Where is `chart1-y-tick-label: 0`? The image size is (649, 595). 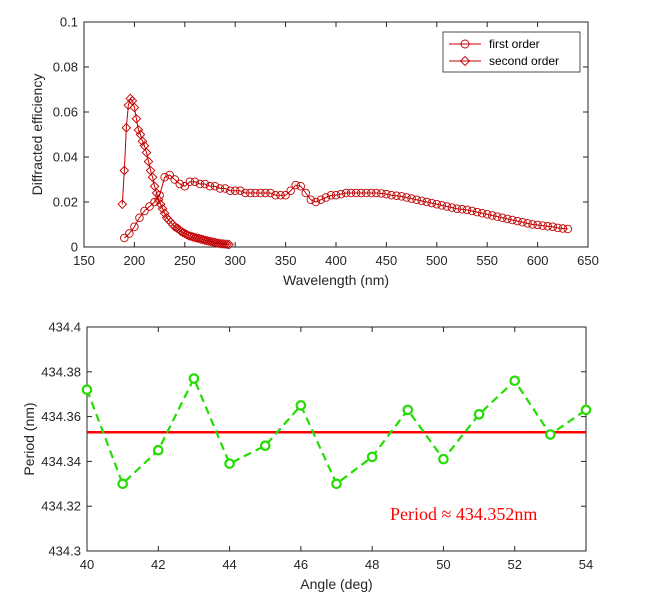 chart1-y-tick-label: 0 is located at coordinates (74, 247).